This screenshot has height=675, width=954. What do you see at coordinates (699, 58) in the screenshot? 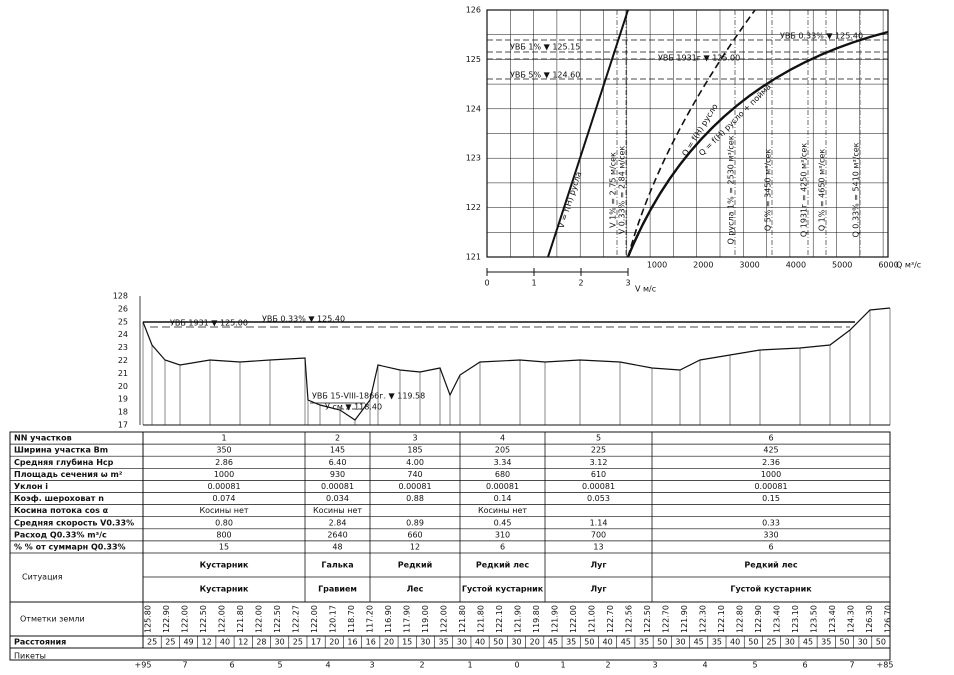
I see `level-label: УВБ 1931г ▼ 125.00` at bounding box center [699, 58].